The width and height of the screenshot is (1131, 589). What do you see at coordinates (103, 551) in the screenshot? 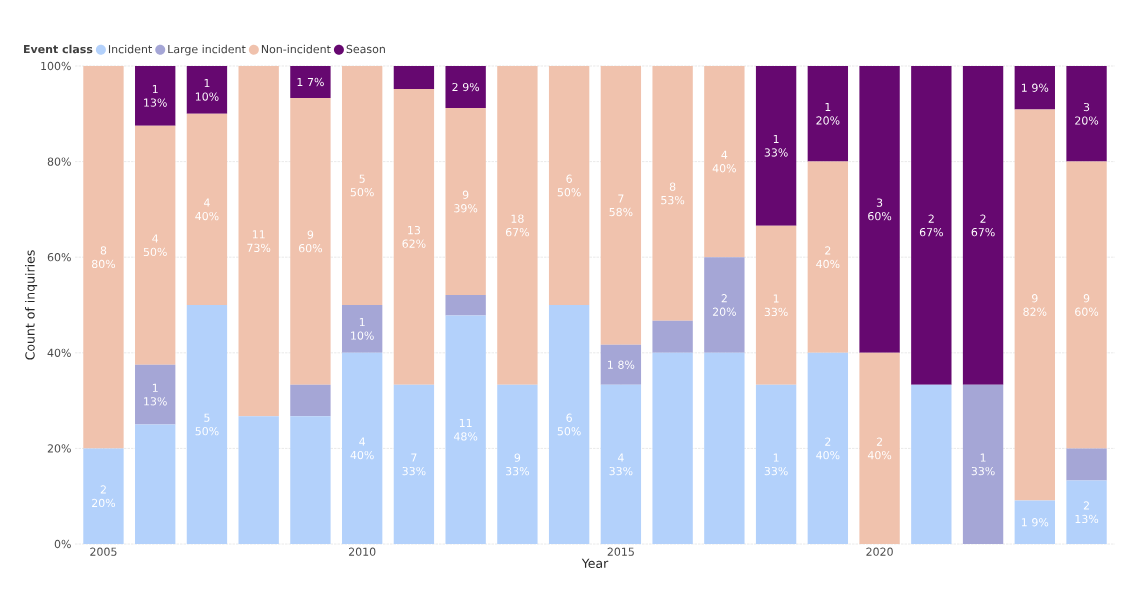
I see `x-tick-label: 2005` at bounding box center [103, 551].